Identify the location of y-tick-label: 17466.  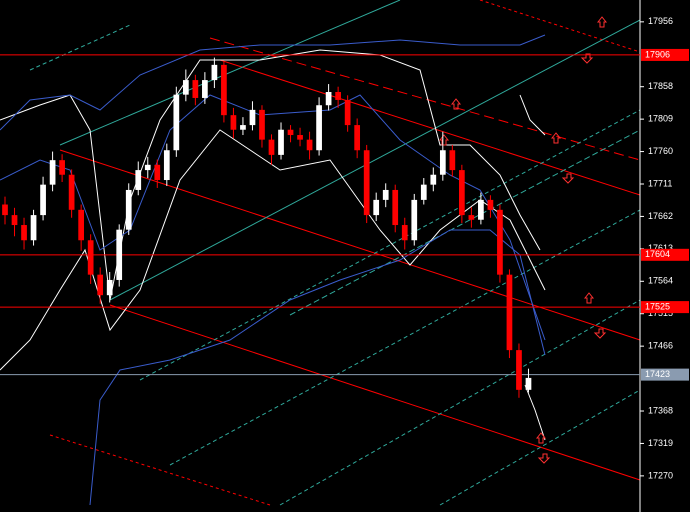
(660, 346).